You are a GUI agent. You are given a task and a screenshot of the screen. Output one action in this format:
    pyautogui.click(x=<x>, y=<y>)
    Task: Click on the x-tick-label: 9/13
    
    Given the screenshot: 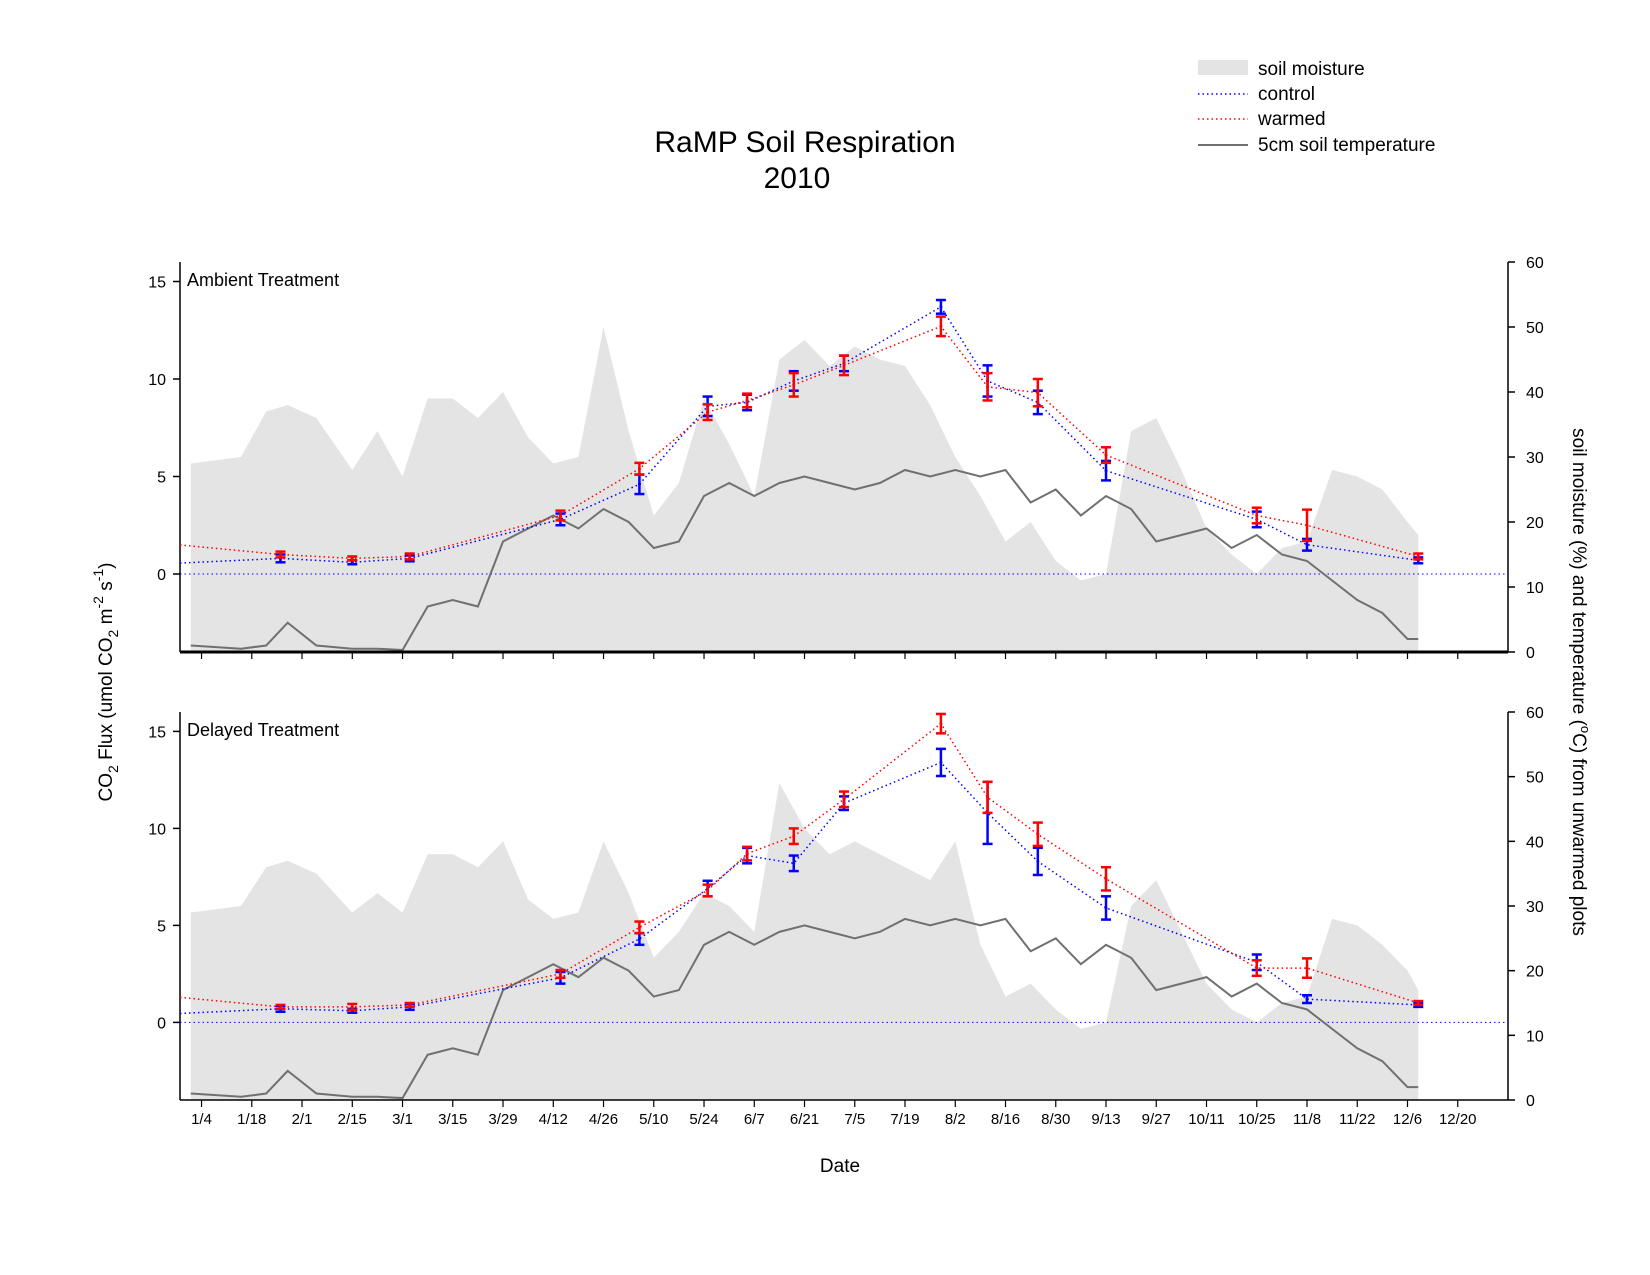 What is the action you would take?
    pyautogui.click(x=1105, y=1119)
    